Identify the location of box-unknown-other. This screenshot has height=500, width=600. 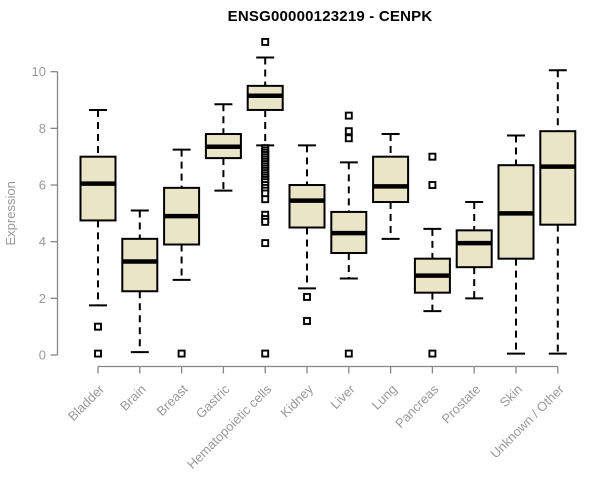
(558, 212).